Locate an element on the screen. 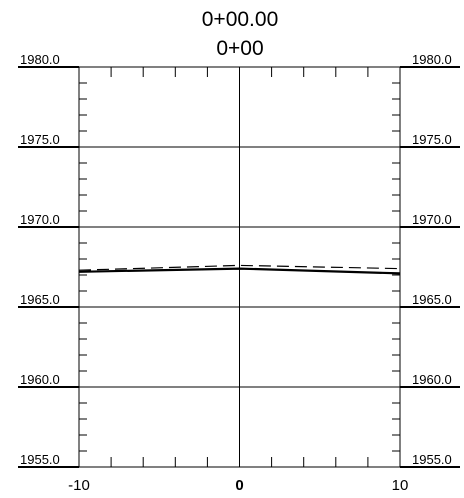 The image size is (464, 498). x-tick-label: 0 is located at coordinates (239, 485).